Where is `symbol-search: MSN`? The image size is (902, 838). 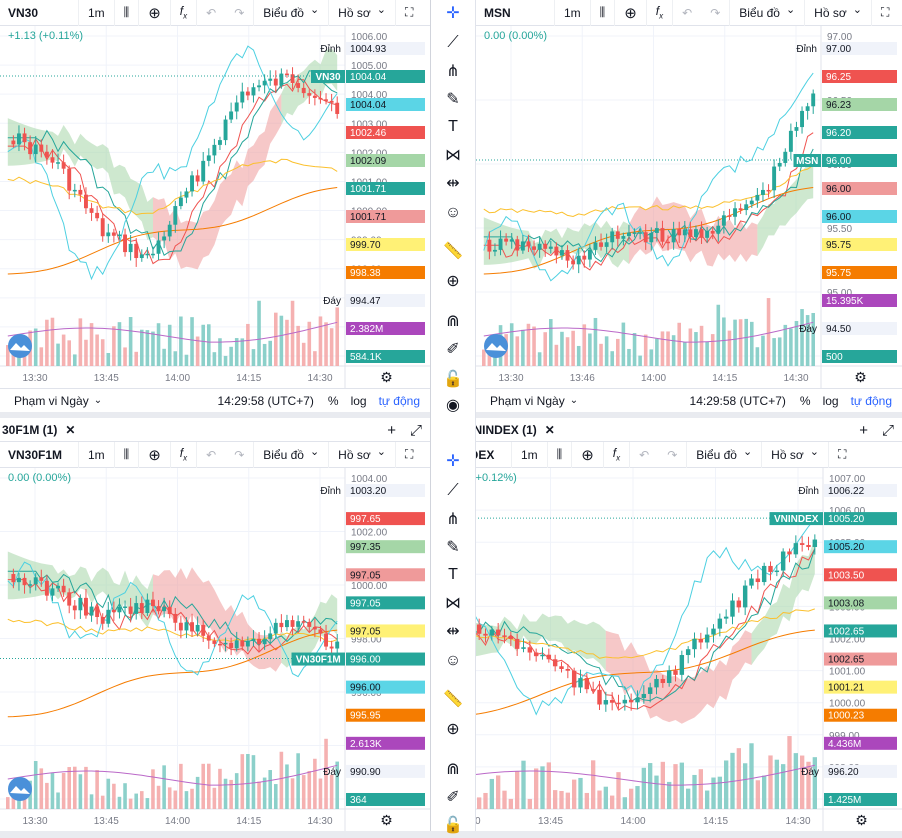
symbol-search: MSN is located at coordinates (497, 12).